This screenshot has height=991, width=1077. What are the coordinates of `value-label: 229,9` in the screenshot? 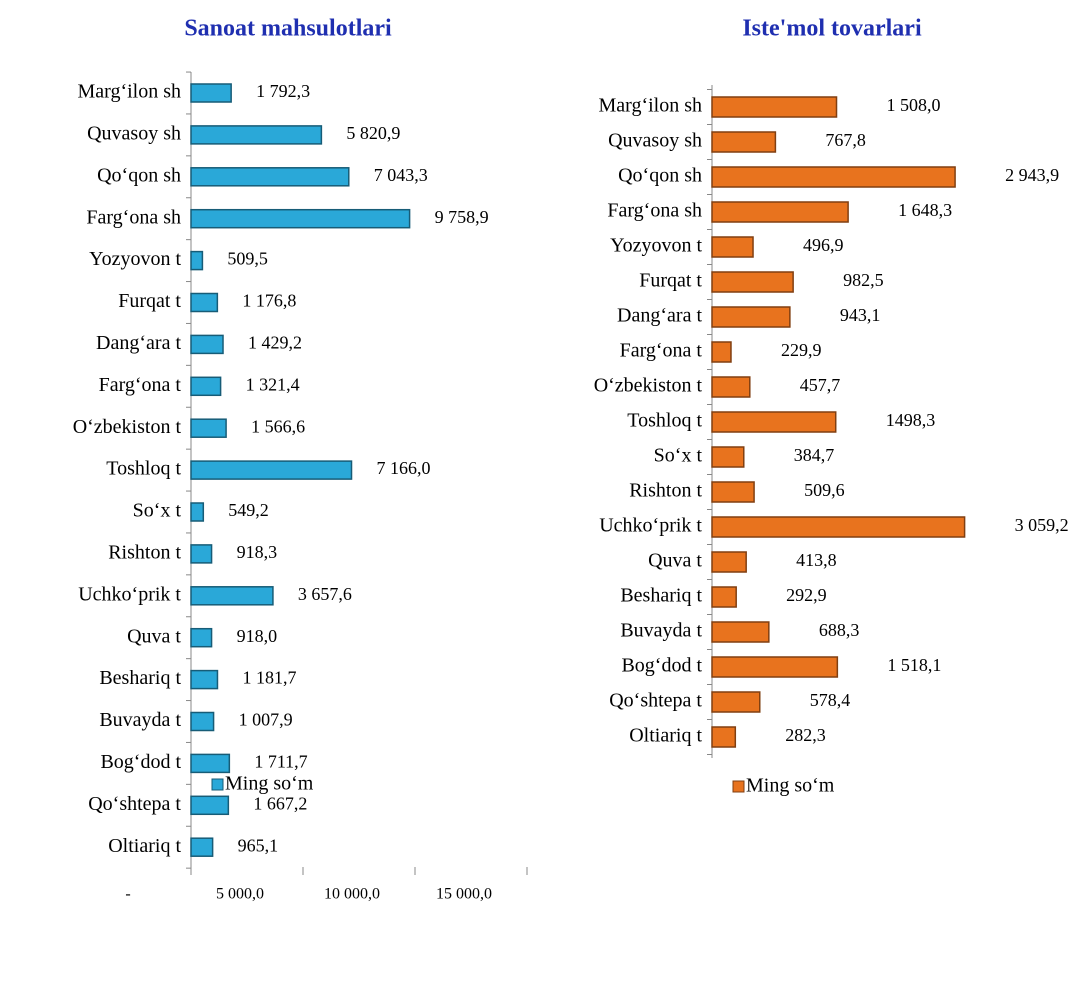 It's located at (801, 350).